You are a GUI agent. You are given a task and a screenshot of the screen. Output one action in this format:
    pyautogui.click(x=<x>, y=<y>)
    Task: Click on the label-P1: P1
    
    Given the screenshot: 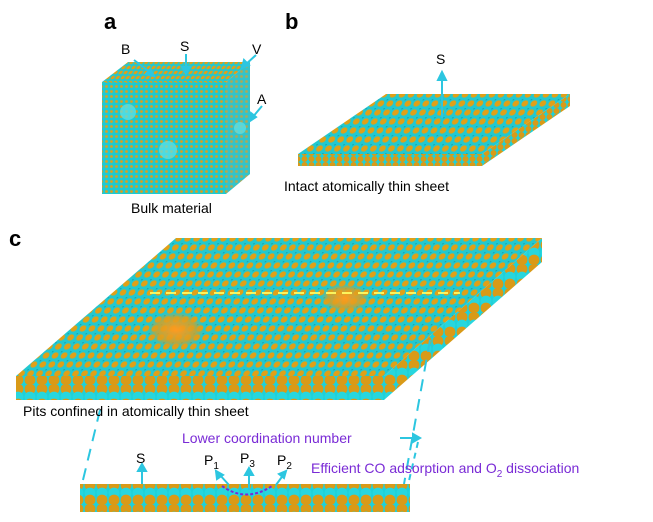 What is the action you would take?
    pyautogui.click(x=211, y=462)
    